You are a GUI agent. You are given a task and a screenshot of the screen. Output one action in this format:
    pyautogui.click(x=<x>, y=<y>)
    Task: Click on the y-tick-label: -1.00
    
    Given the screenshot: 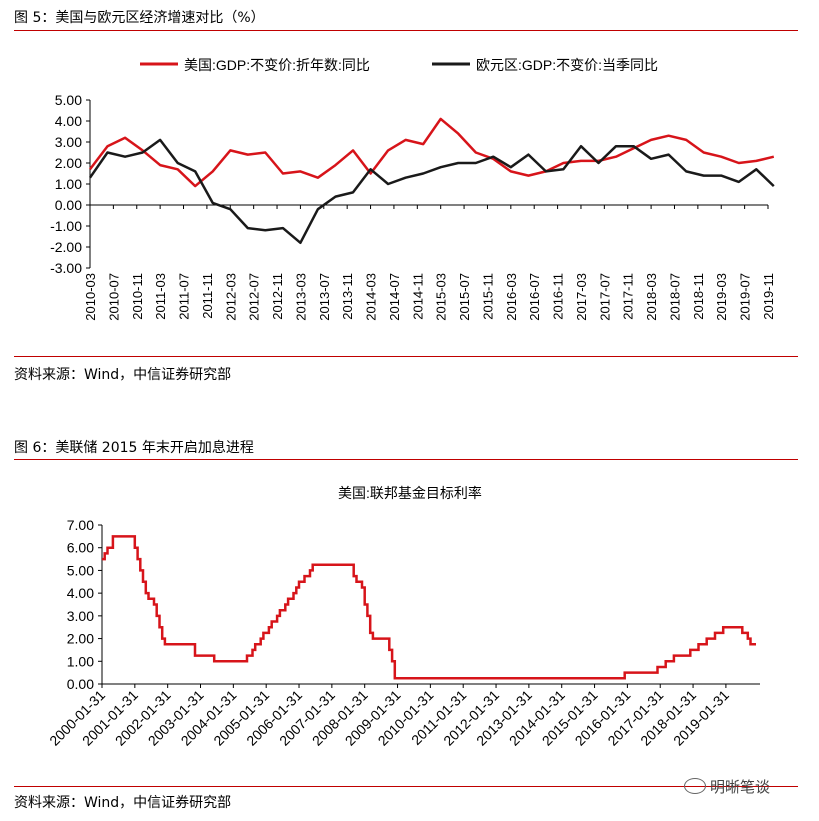 What is the action you would take?
    pyautogui.click(x=66, y=226)
    